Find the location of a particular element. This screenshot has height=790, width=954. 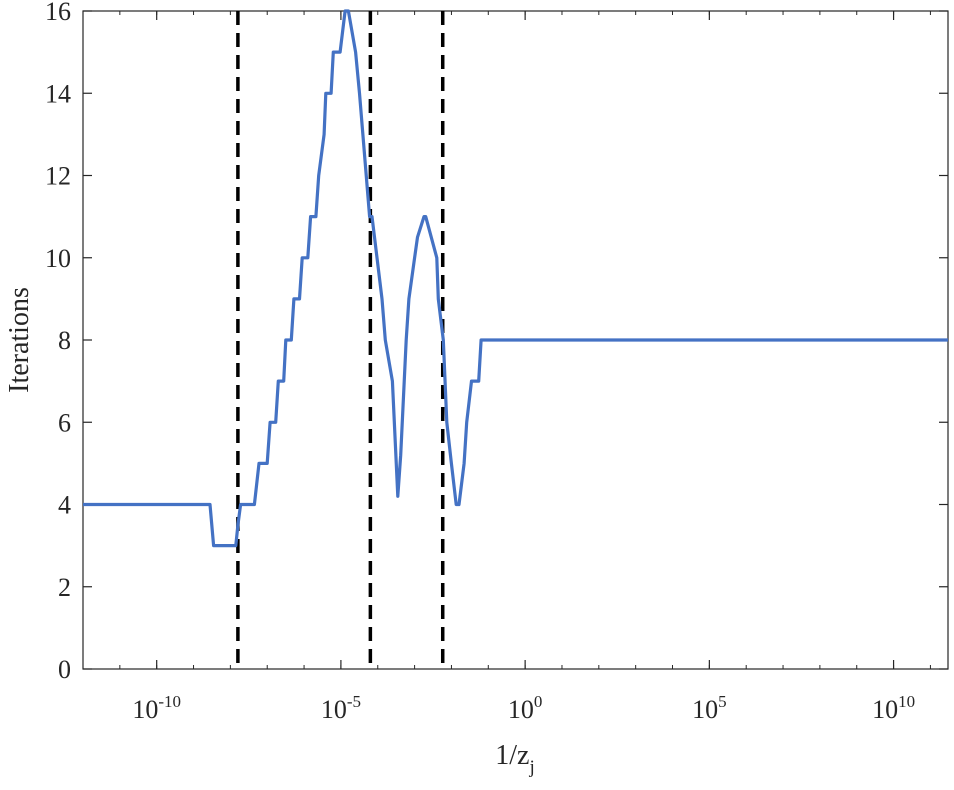

x-tick-label: 10⁰ is located at coordinates (525, 708).